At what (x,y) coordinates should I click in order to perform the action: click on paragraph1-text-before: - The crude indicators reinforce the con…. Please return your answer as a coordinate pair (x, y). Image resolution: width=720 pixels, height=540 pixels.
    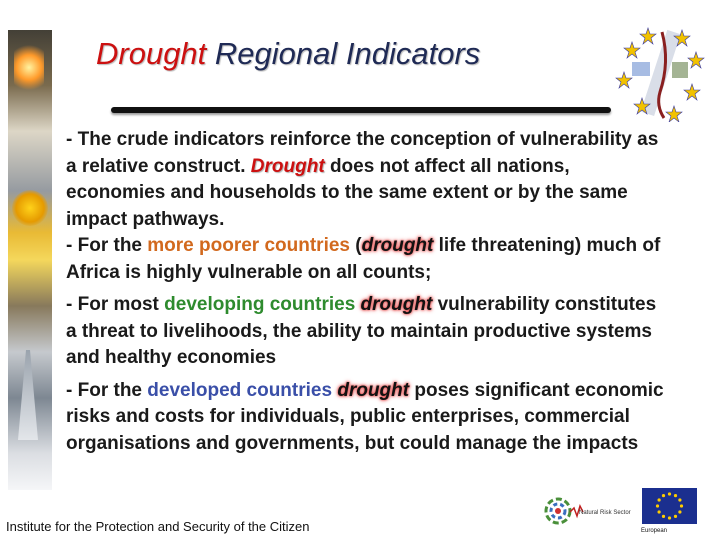
    Looking at the image, I should click on (362, 153).